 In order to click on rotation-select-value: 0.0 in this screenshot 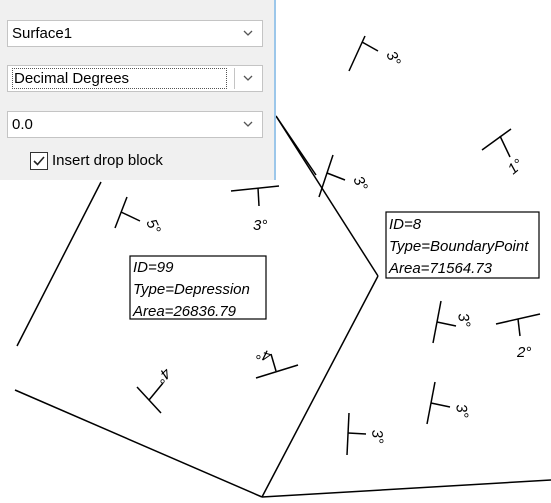, I will do `click(22, 124)`.